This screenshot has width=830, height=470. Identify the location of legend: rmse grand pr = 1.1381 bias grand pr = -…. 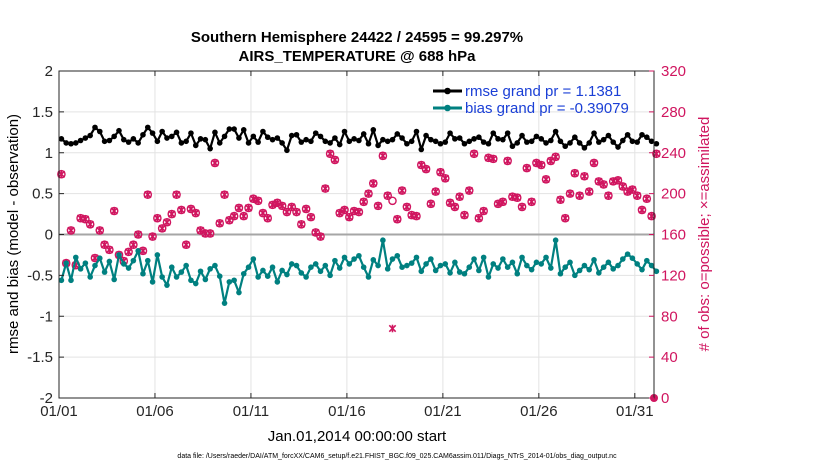
(531, 100).